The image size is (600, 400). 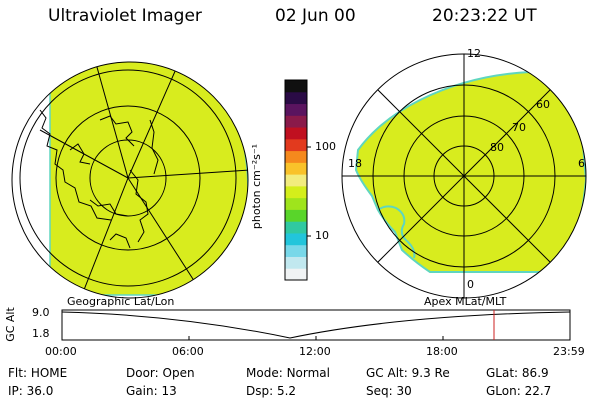 What do you see at coordinates (355, 163) in the screenshot?
I see `mlt-label-18: 18` at bounding box center [355, 163].